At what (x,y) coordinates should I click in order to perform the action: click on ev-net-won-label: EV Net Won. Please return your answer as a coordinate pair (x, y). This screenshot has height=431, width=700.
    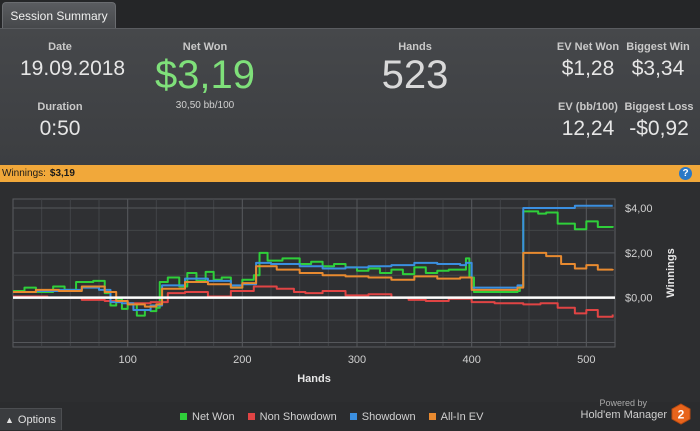
    Looking at the image, I should click on (588, 47).